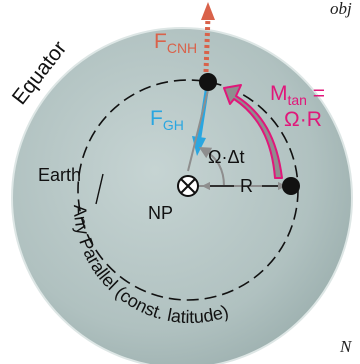  I want to click on earth-label: Earth, so click(59, 175).